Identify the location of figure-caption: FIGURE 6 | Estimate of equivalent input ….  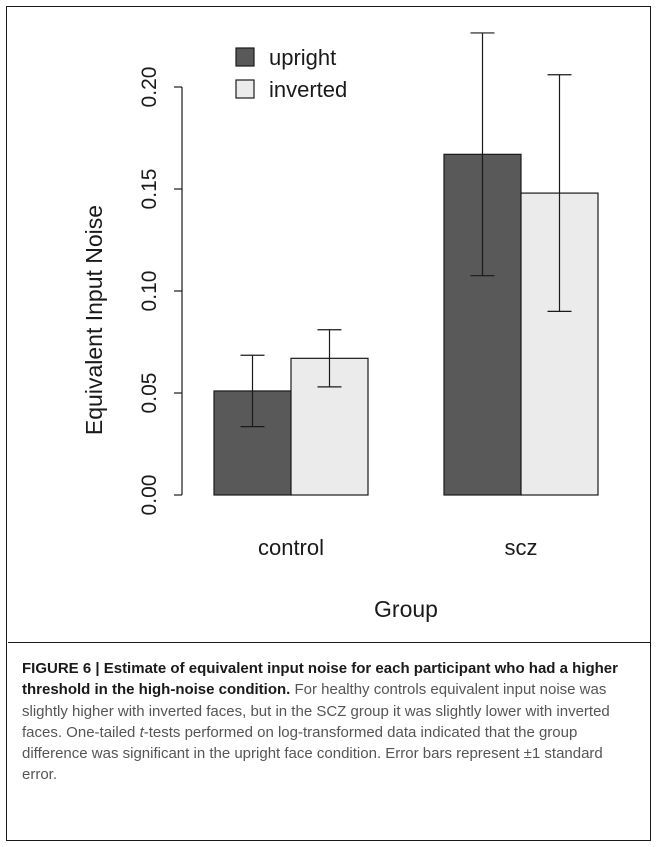
(329, 722).